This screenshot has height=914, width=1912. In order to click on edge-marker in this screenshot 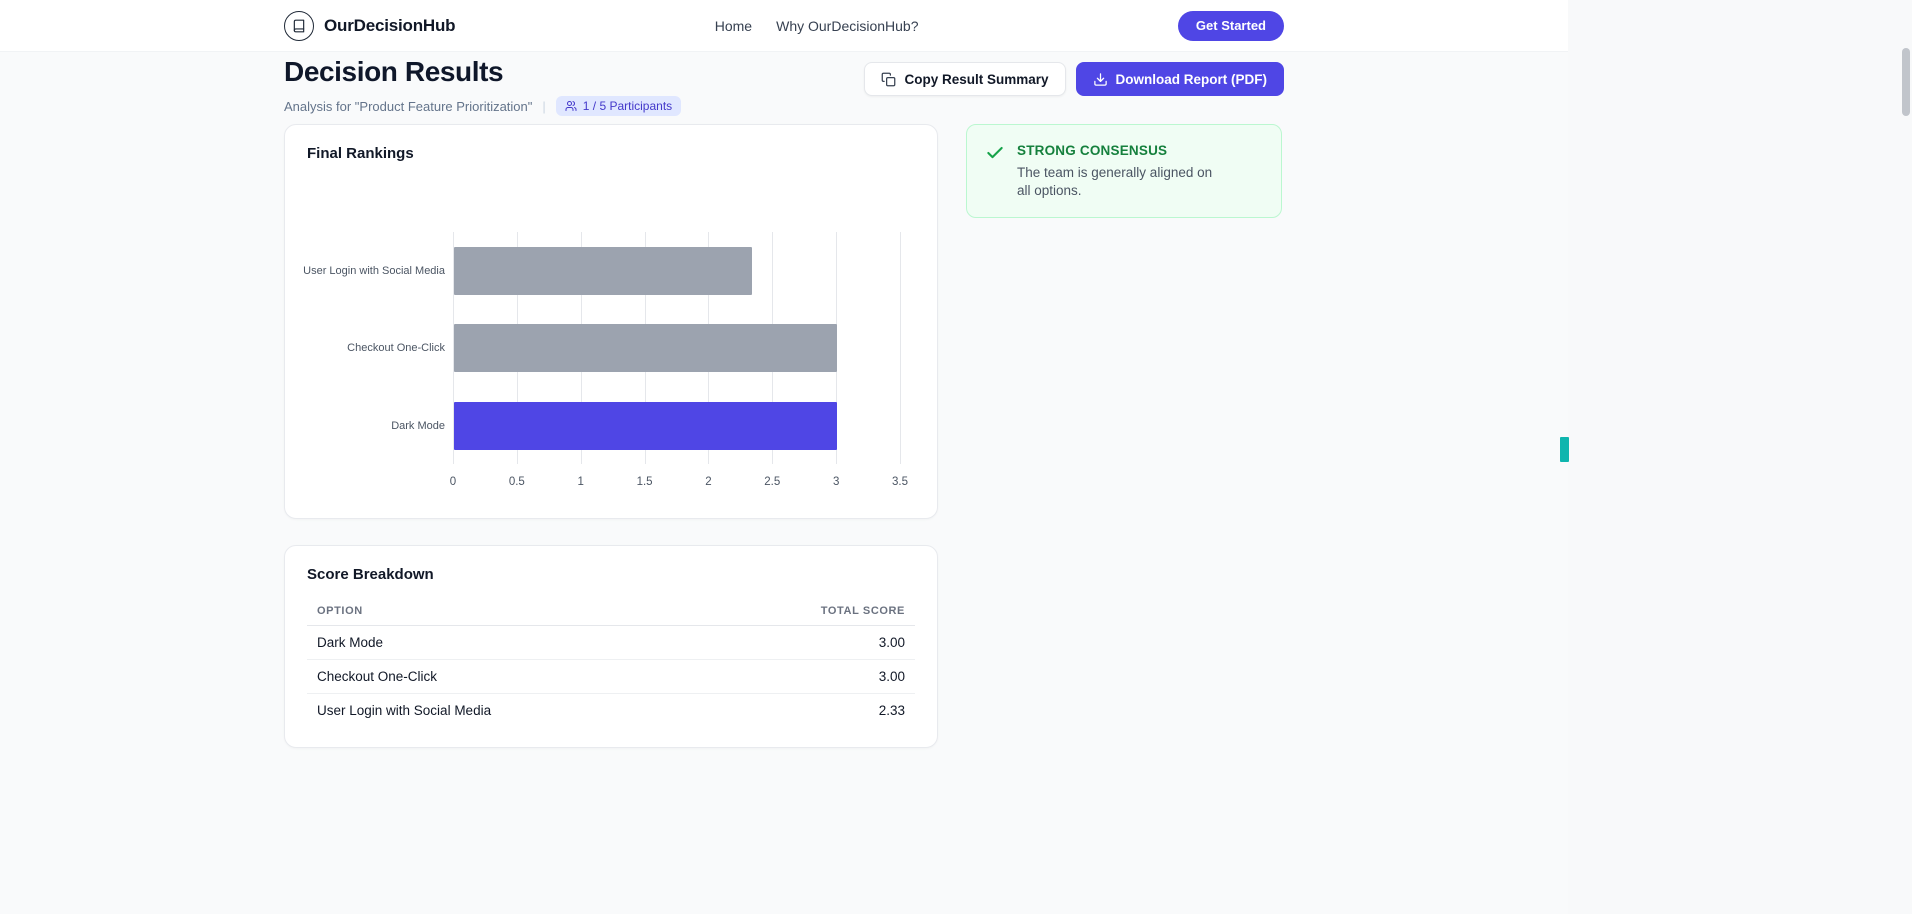, I will do `click(1564, 449)`.